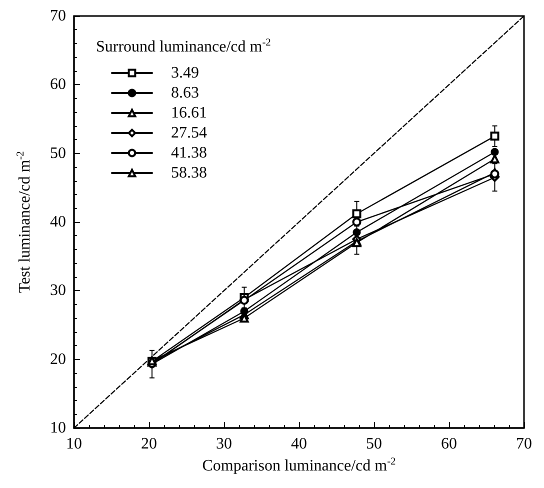 The image size is (544, 488). I want to click on legend-label: 3.49, so click(185, 73).